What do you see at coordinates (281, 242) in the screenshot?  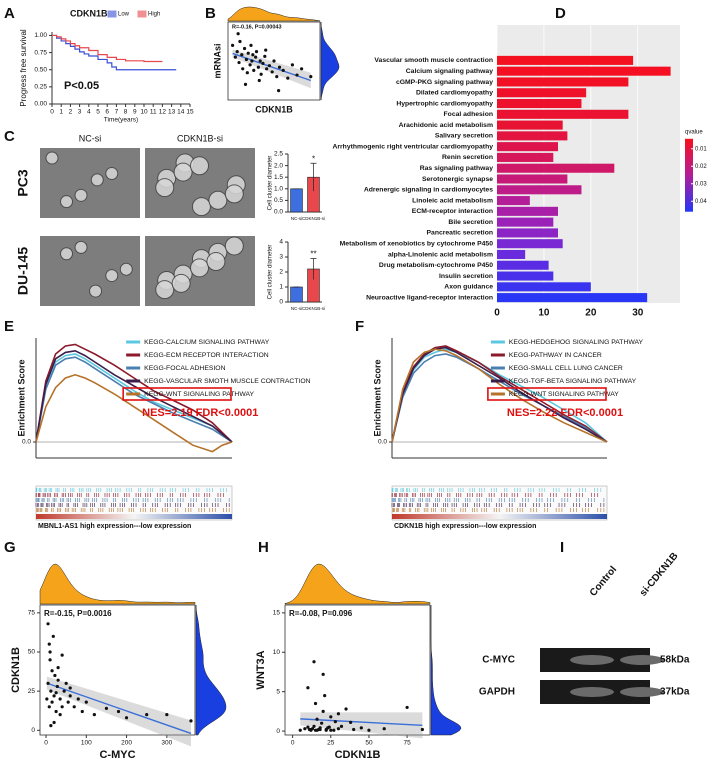 I see `y-tick-label: 4` at bounding box center [281, 242].